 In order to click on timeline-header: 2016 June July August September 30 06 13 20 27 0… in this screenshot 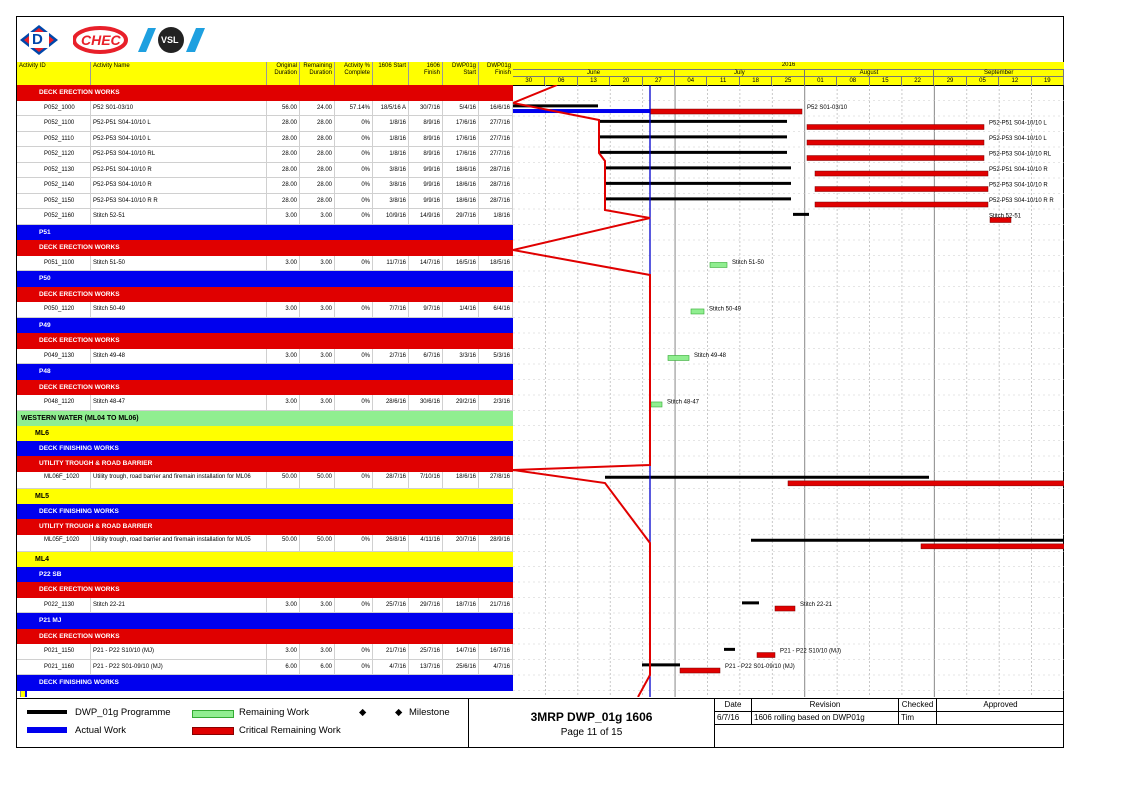, I will do `click(788, 74)`.